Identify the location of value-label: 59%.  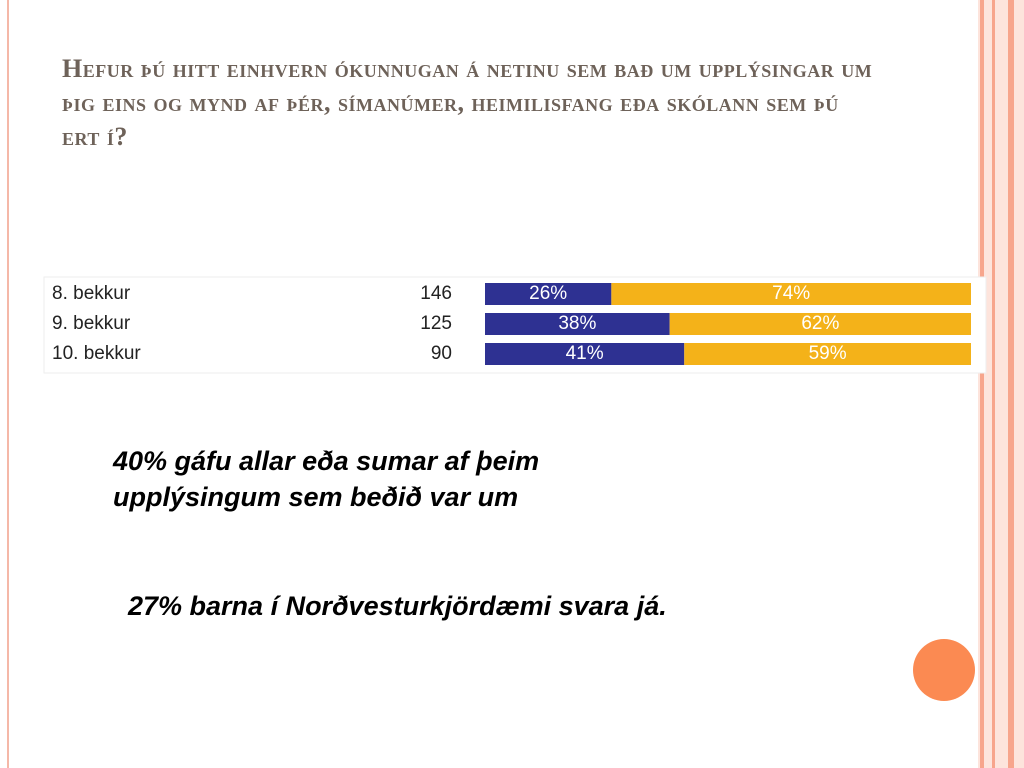
(828, 353).